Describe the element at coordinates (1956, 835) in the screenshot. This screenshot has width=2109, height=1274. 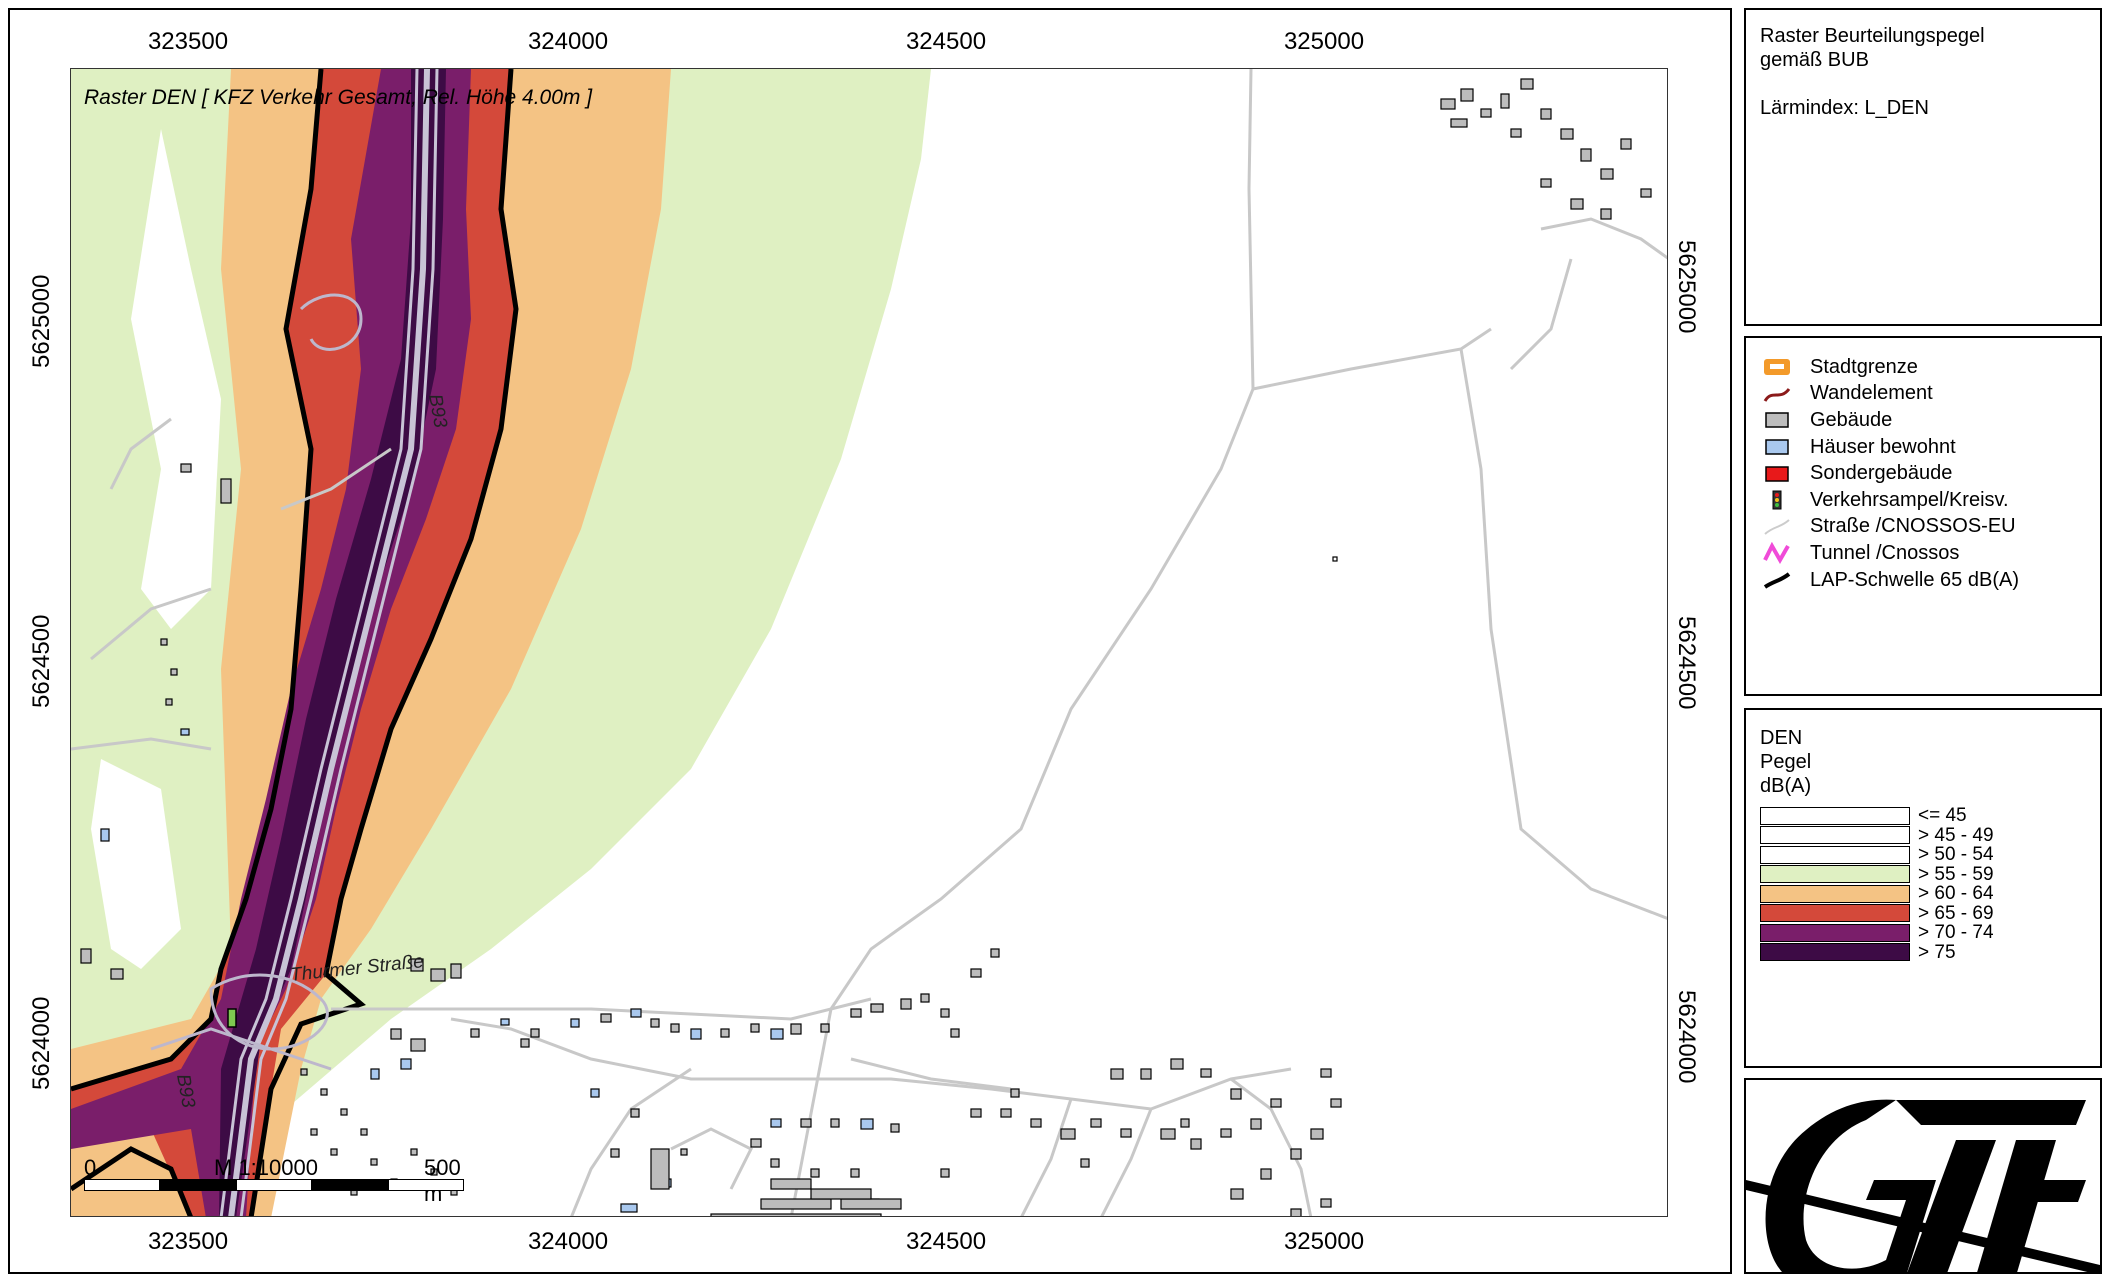
I see `level-label: > 45 - 49` at that location.